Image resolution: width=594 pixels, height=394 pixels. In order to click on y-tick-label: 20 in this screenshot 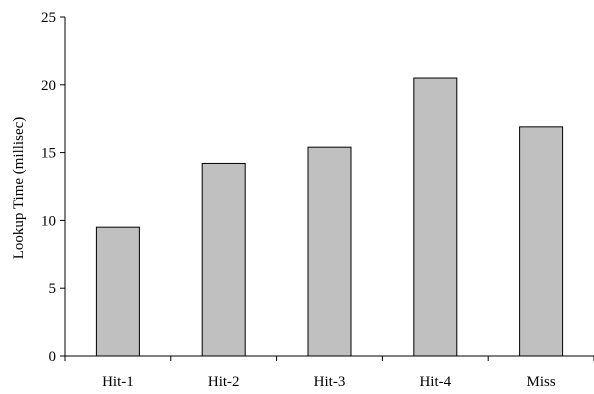, I will do `click(48, 86)`.